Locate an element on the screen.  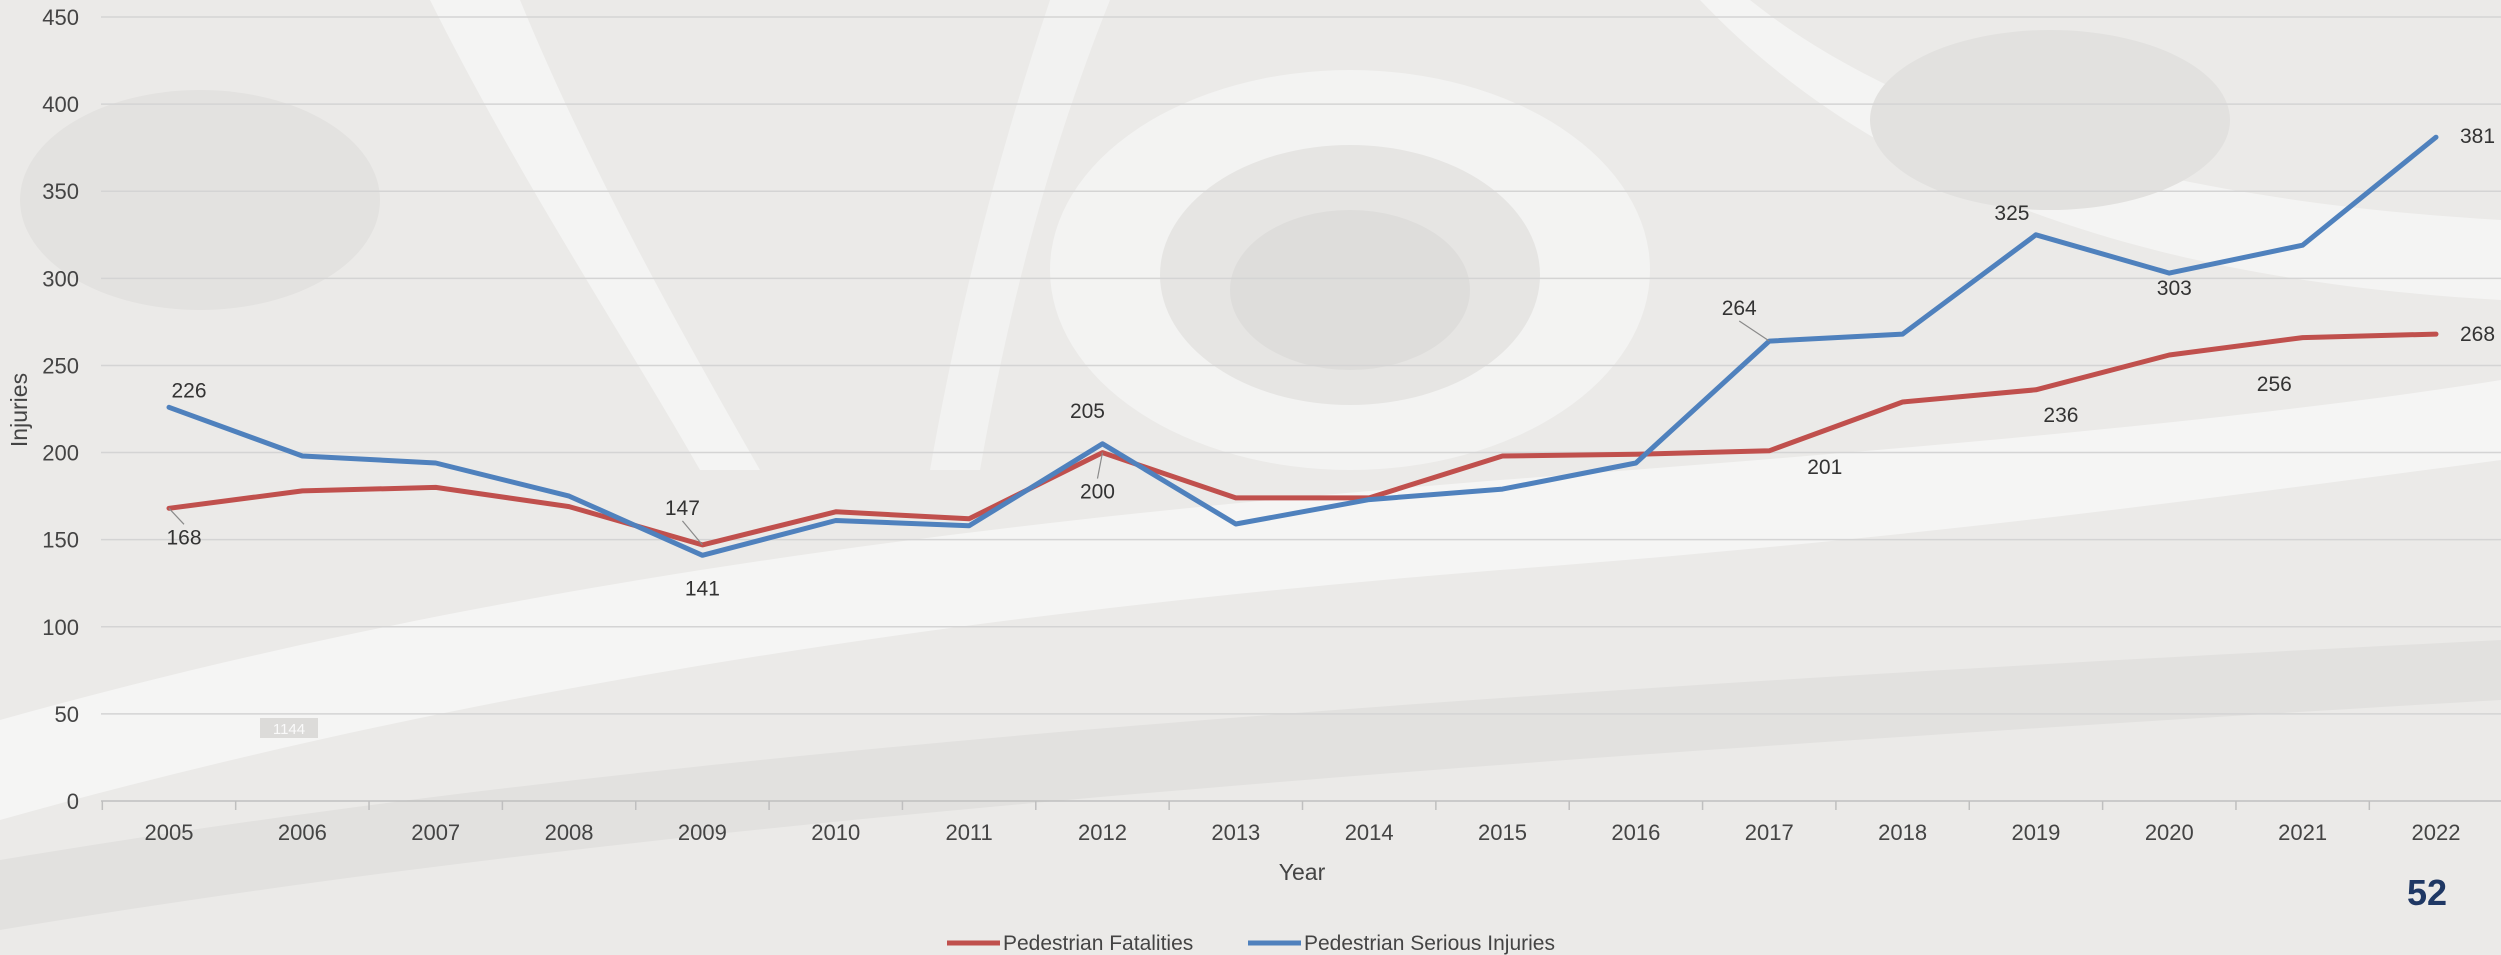
y-tick-label-200: 200 is located at coordinates (60, 453).